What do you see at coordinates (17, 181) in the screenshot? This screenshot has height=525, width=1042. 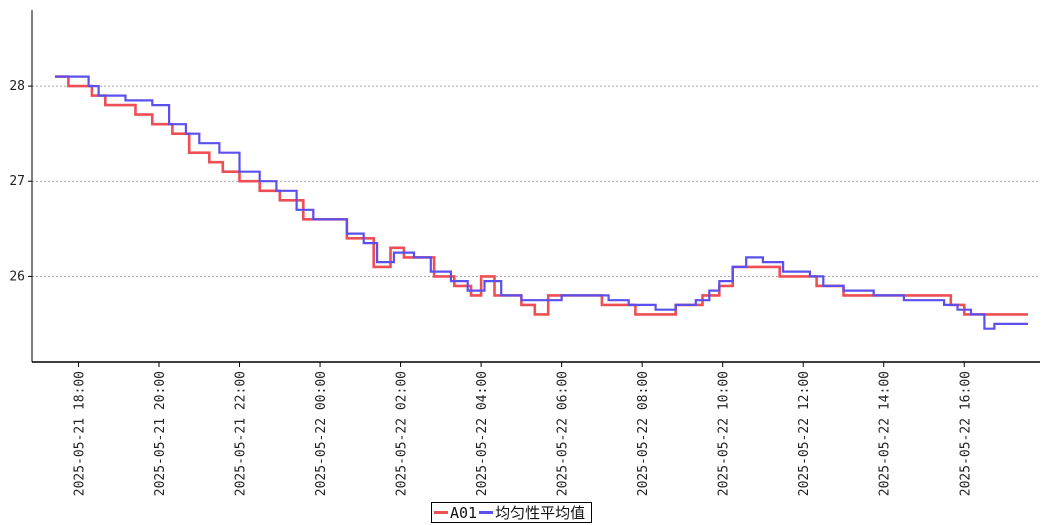 I see `y-tick-label: 27` at bounding box center [17, 181].